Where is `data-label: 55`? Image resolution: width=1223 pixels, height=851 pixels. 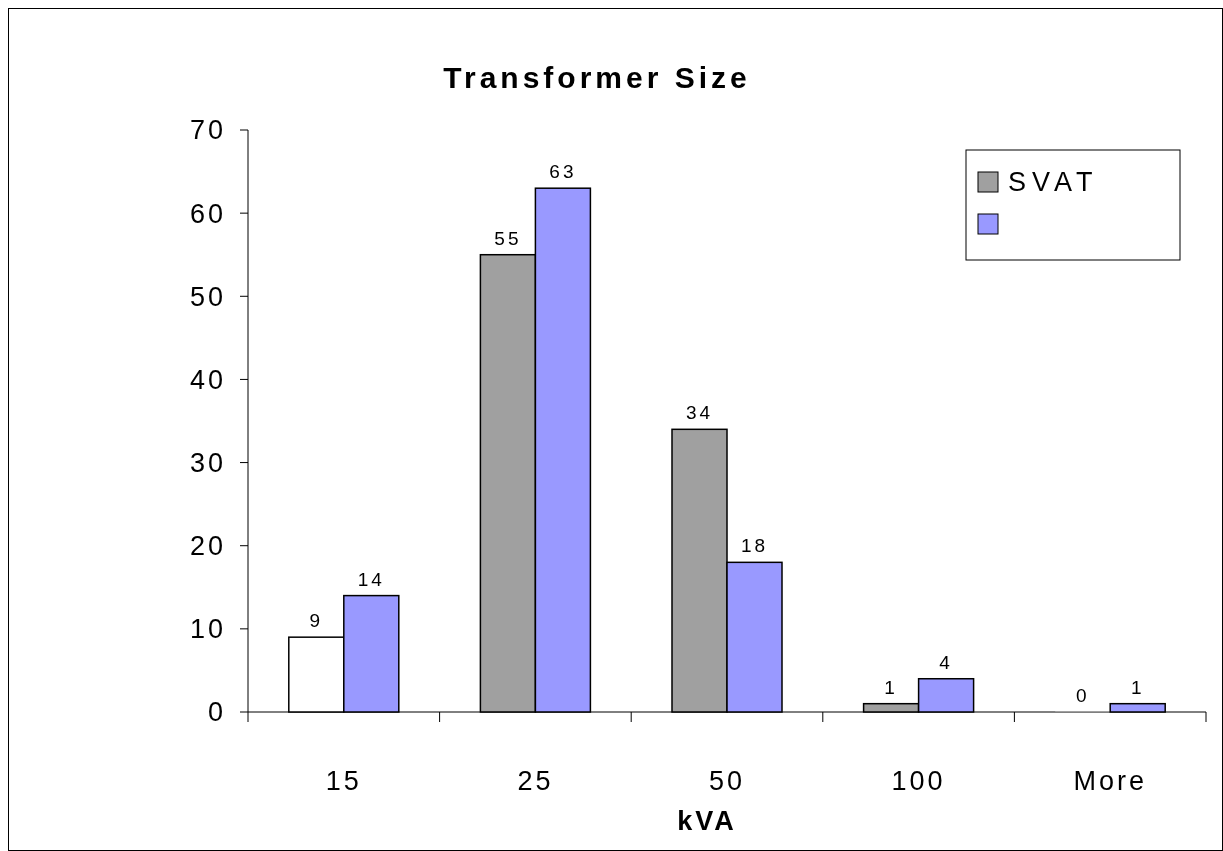 data-label: 55 is located at coordinates (508, 238).